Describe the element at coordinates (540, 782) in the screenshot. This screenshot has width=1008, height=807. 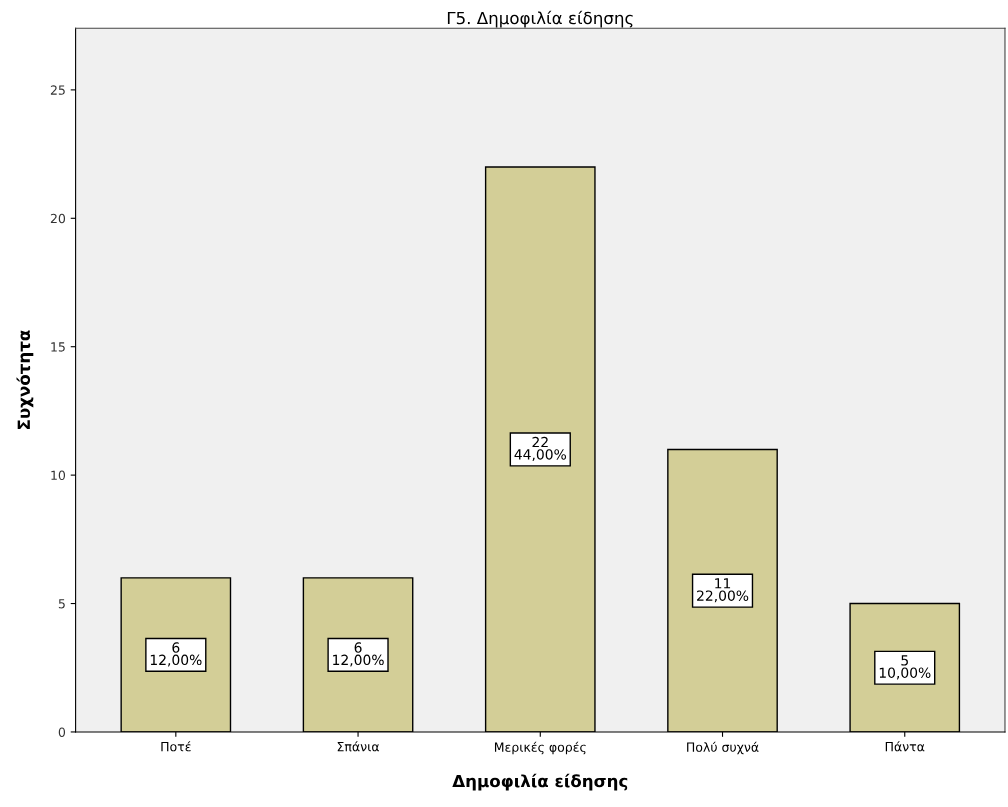
I see `x-axis-title: Δημοφιλία είδησης` at that location.